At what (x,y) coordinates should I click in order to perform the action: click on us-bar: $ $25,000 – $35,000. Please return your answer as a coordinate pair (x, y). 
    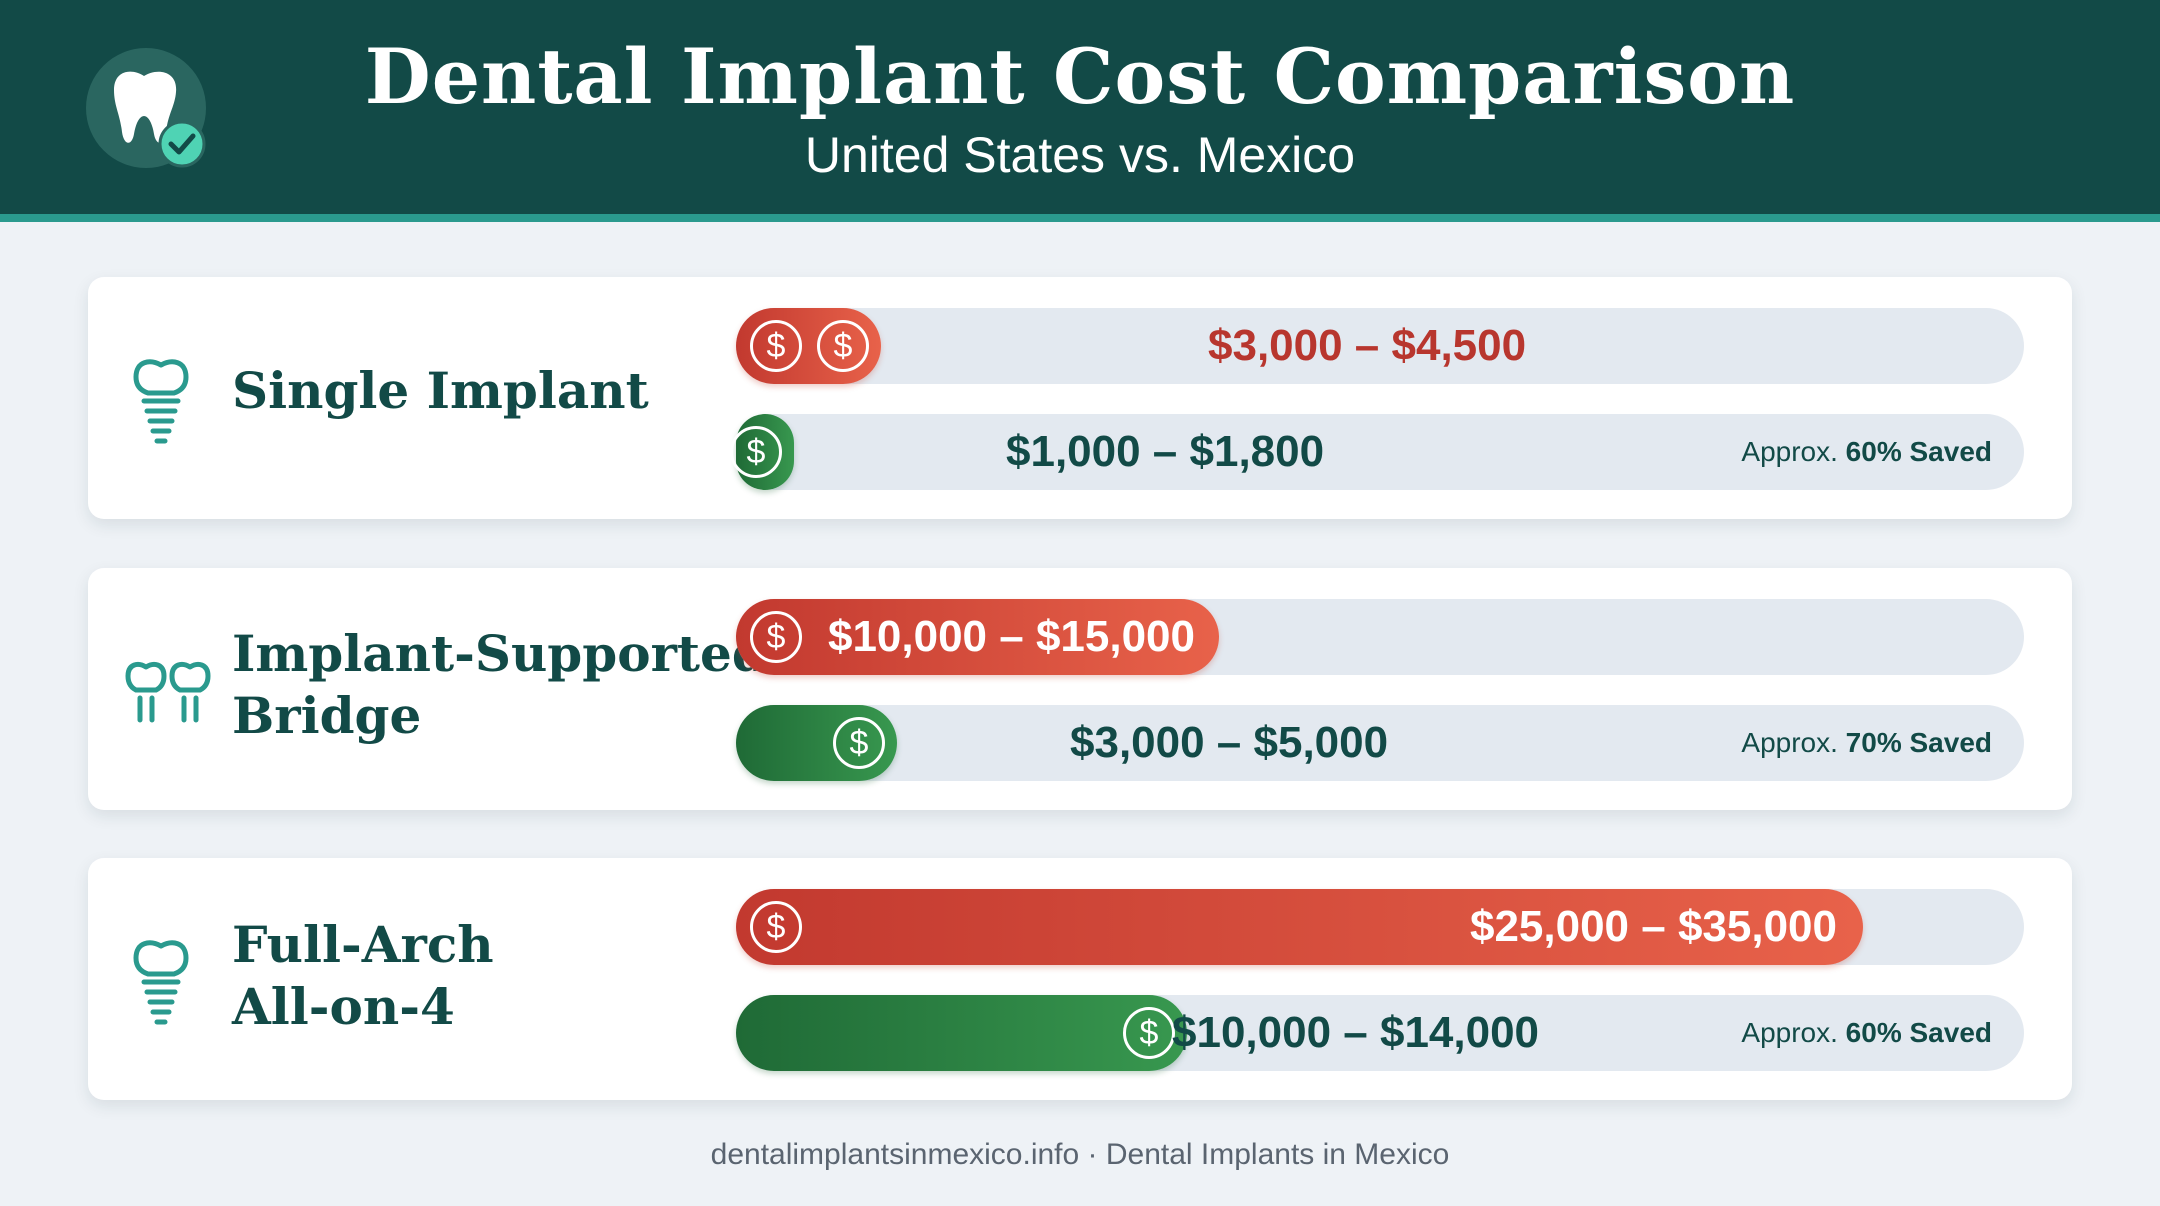
    Looking at the image, I should click on (1299, 927).